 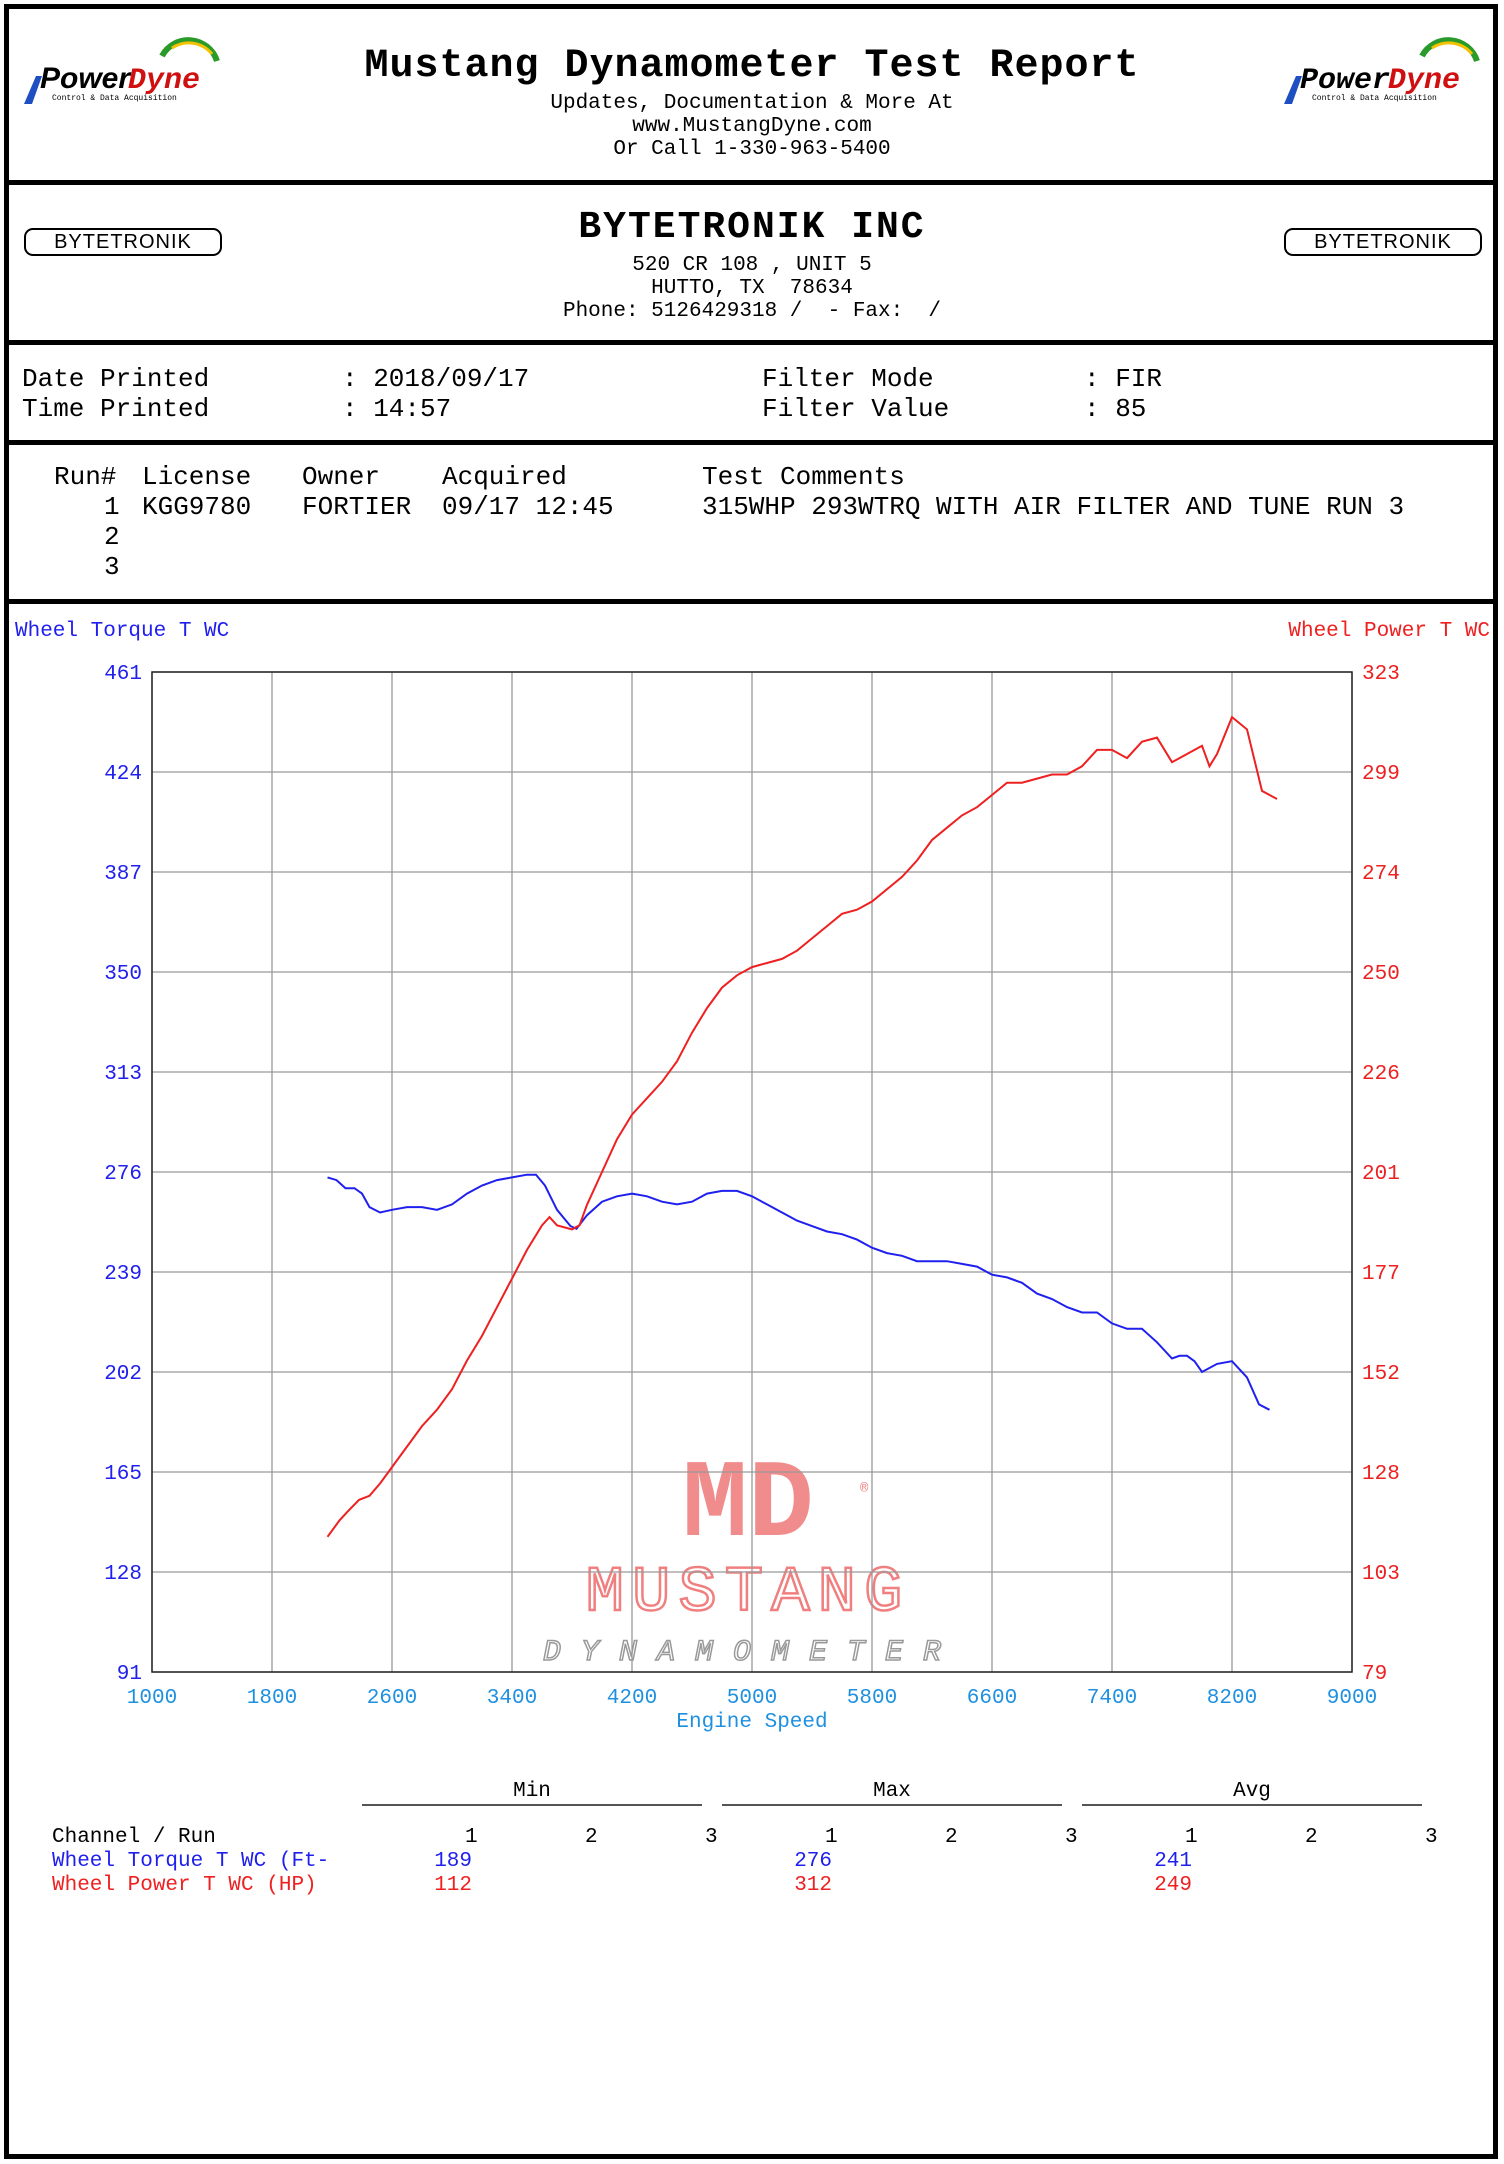 What do you see at coordinates (123, 1274) in the screenshot?
I see `y-left-tick-label: 239` at bounding box center [123, 1274].